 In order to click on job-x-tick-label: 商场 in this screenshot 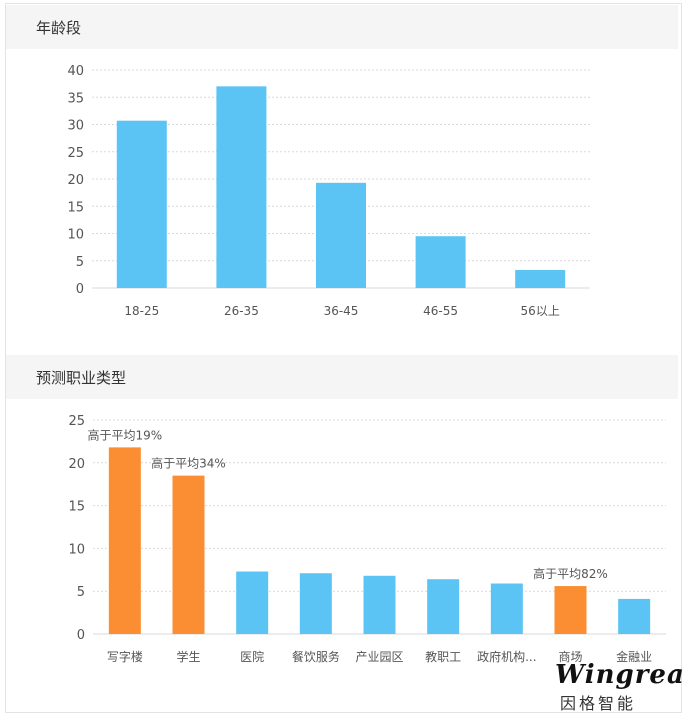, I will do `click(570, 656)`.